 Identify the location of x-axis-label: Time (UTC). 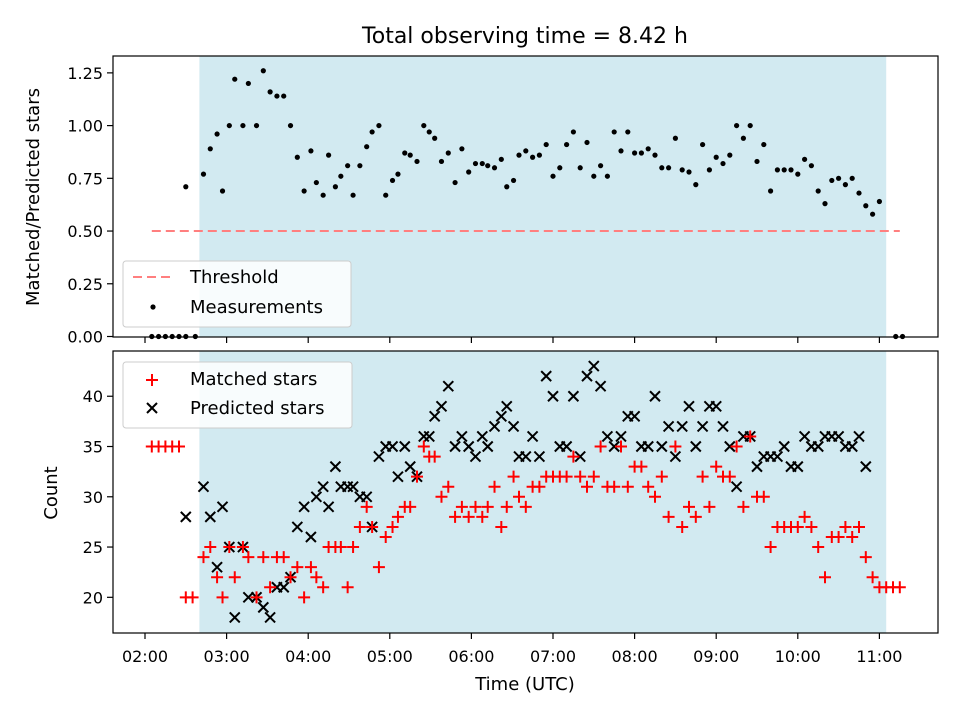
(524, 684).